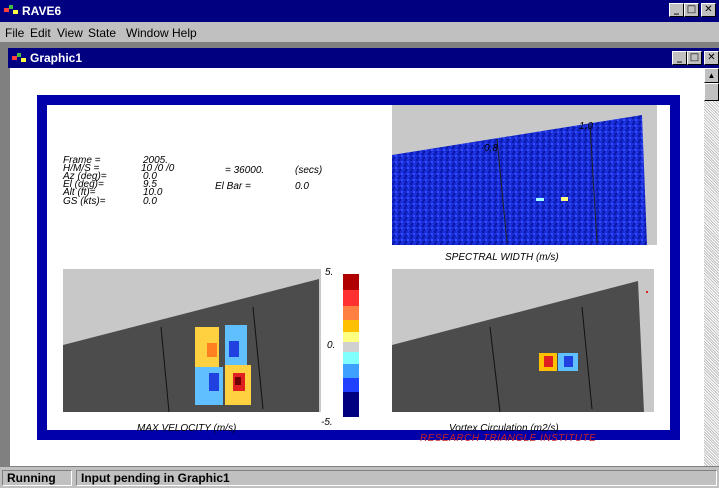 Image resolution: width=719 pixels, height=488 pixels. I want to click on app-title: RAVE6, so click(42, 11).